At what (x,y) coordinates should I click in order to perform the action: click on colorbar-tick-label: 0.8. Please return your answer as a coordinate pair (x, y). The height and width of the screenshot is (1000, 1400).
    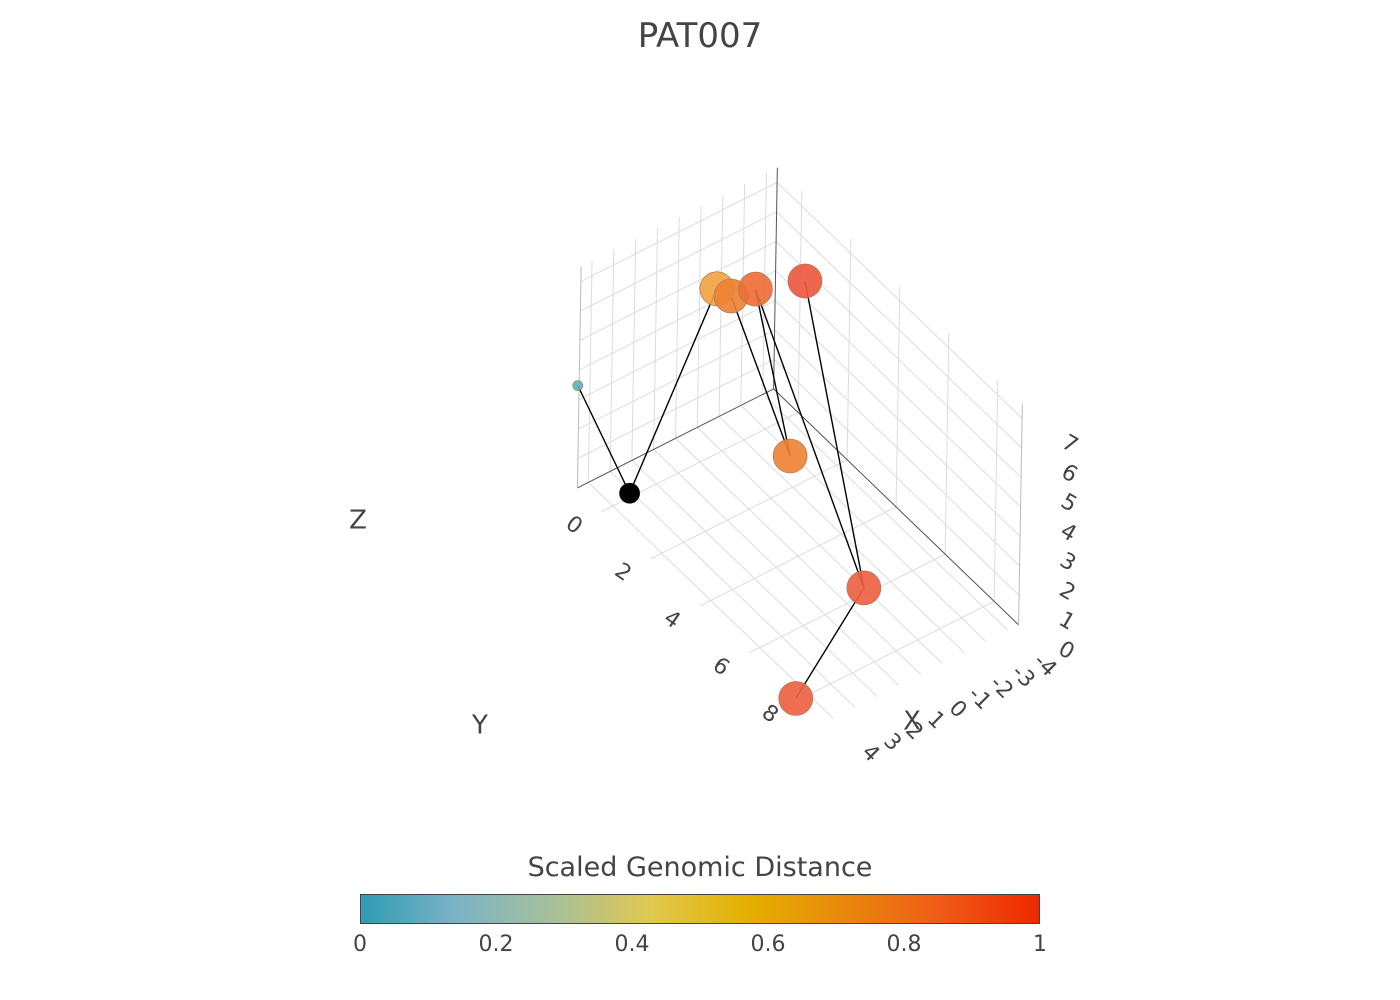
    Looking at the image, I should click on (904, 944).